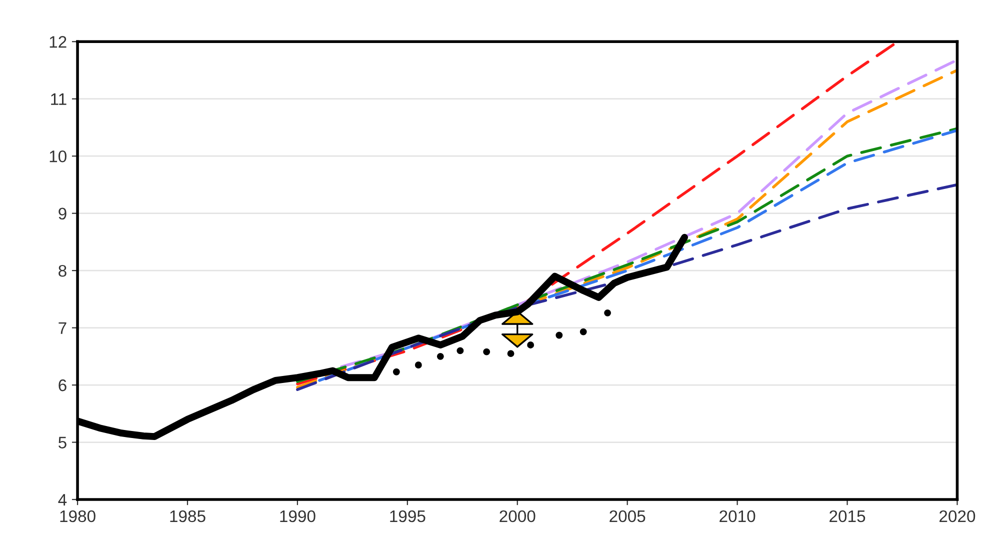  What do you see at coordinates (958, 516) in the screenshot?
I see `x-tick-label: 2020` at bounding box center [958, 516].